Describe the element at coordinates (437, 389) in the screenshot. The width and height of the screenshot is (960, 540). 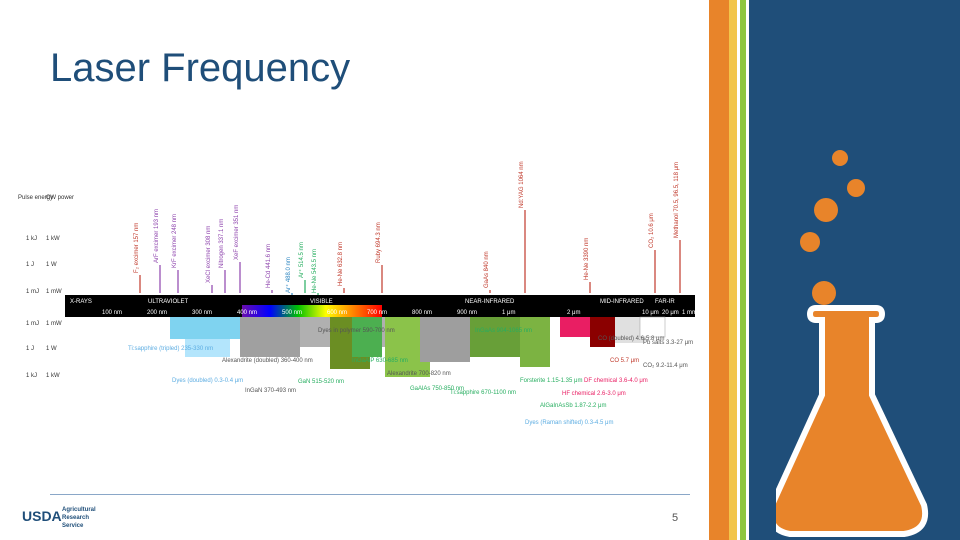
I see `laser-range-label: GaAlAs 750-850 nm` at that location.